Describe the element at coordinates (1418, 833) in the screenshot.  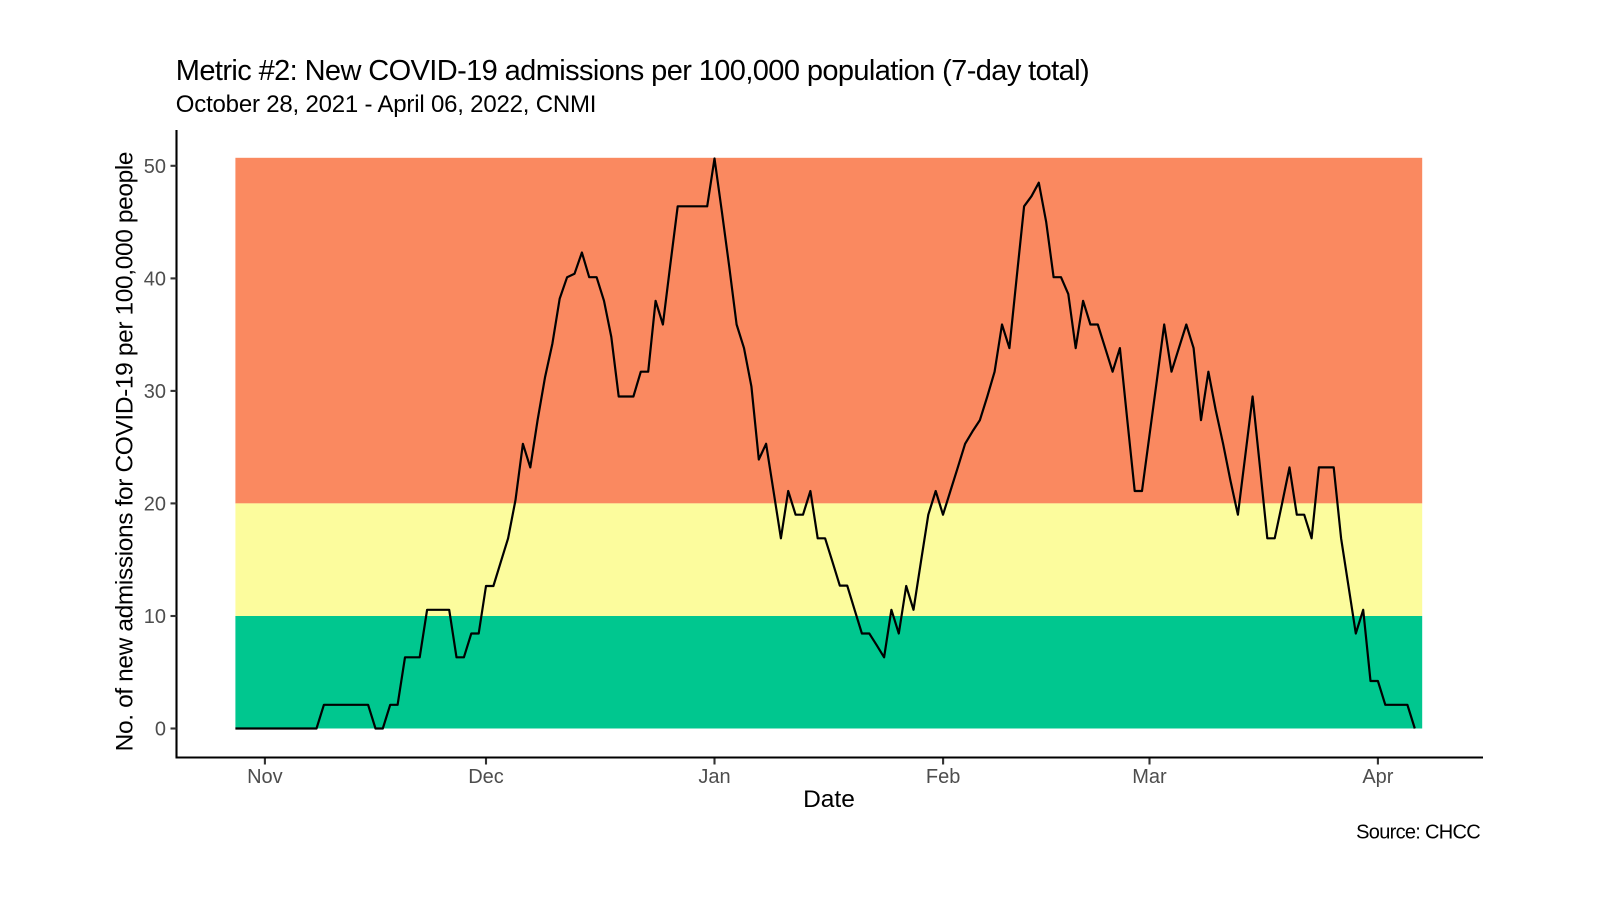
I see `svg-text: Source: CHCC` at that location.